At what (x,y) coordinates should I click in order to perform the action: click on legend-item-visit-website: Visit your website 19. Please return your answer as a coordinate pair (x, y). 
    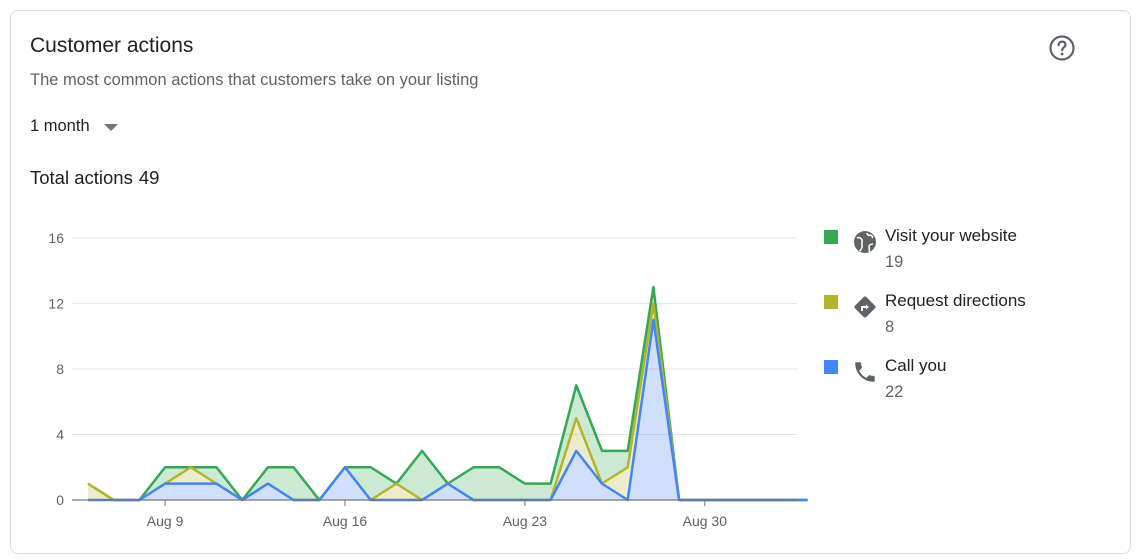
    Looking at the image, I should click on (964, 257).